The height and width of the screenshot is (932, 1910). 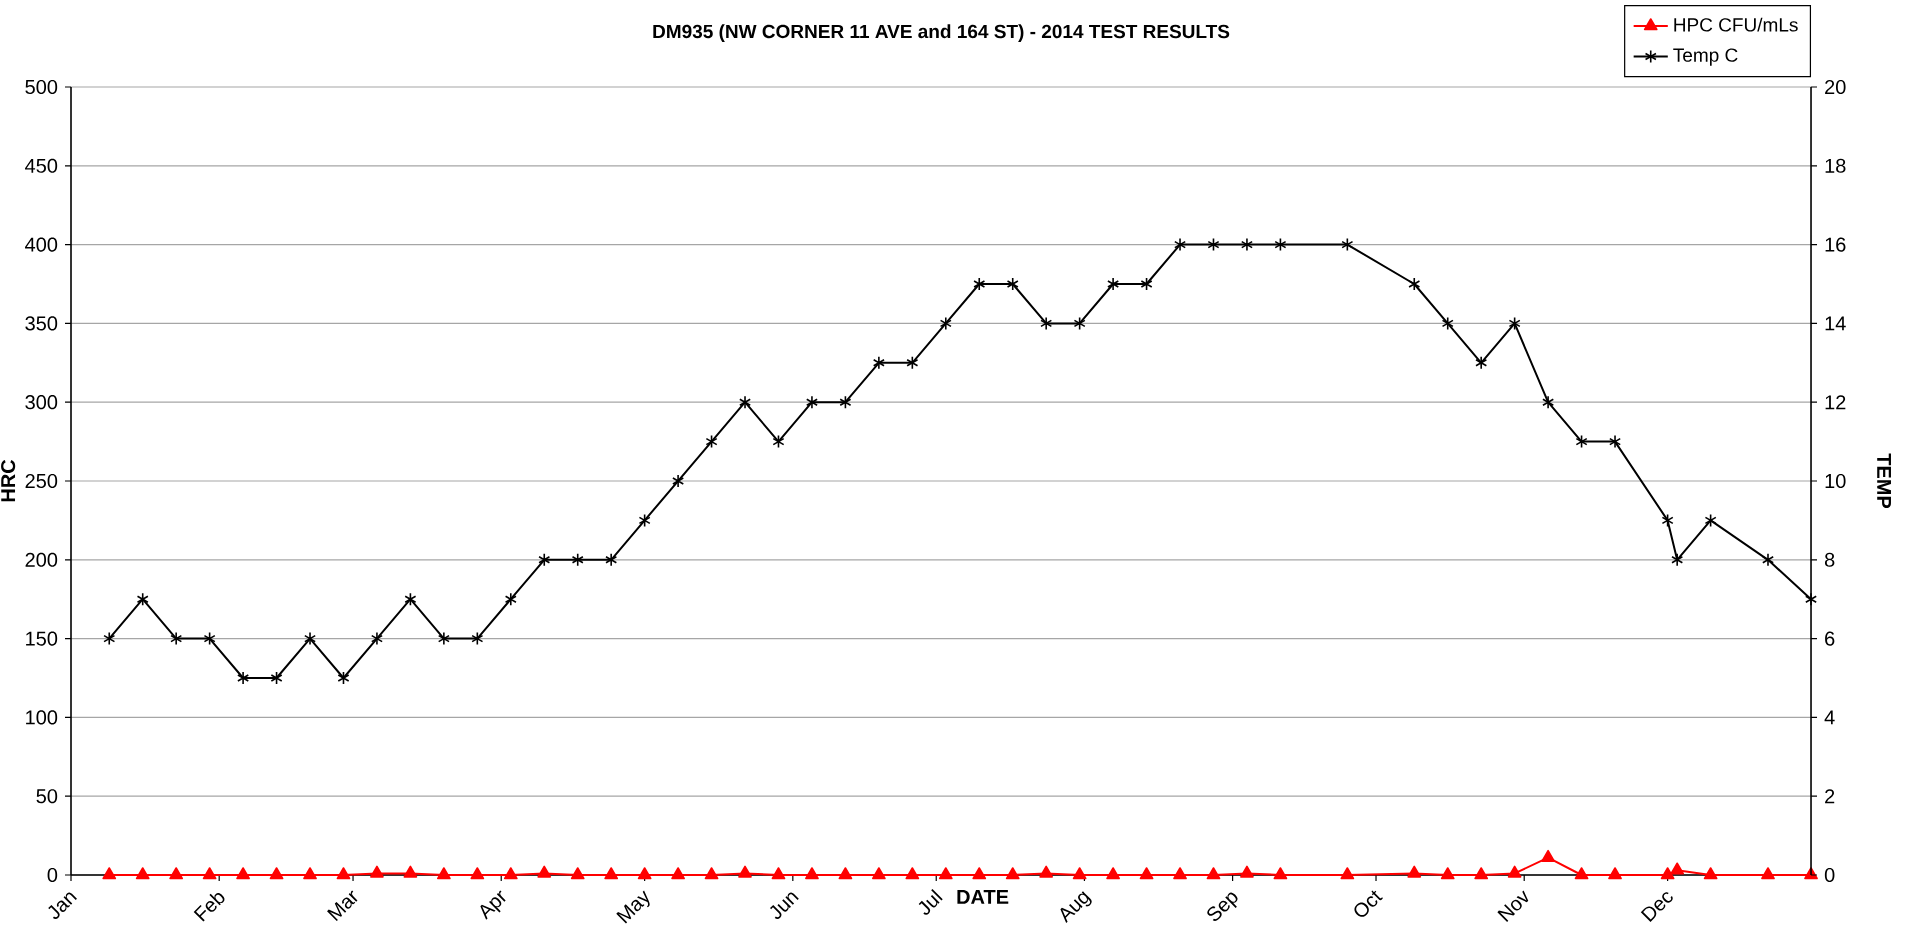 I want to click on y-tick-label: 100, so click(x=42, y=717).